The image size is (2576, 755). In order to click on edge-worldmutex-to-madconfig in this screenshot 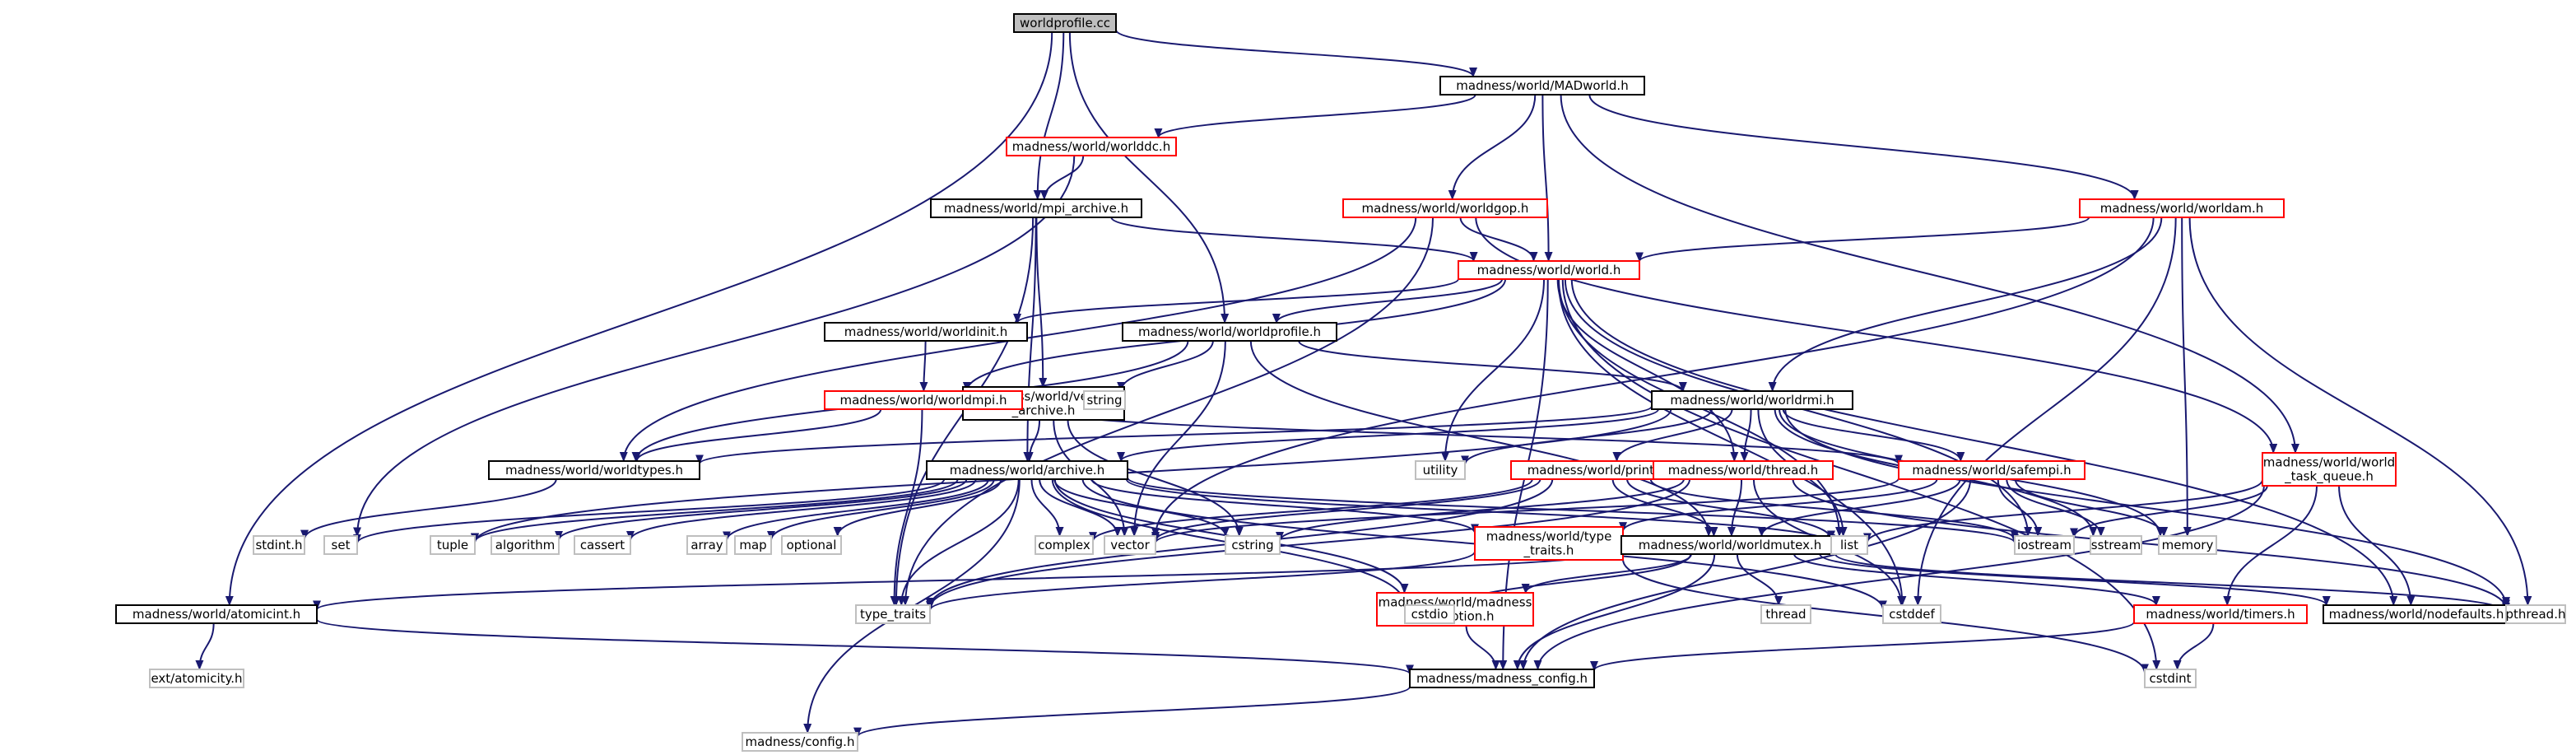, I will do `click(1614, 611)`.